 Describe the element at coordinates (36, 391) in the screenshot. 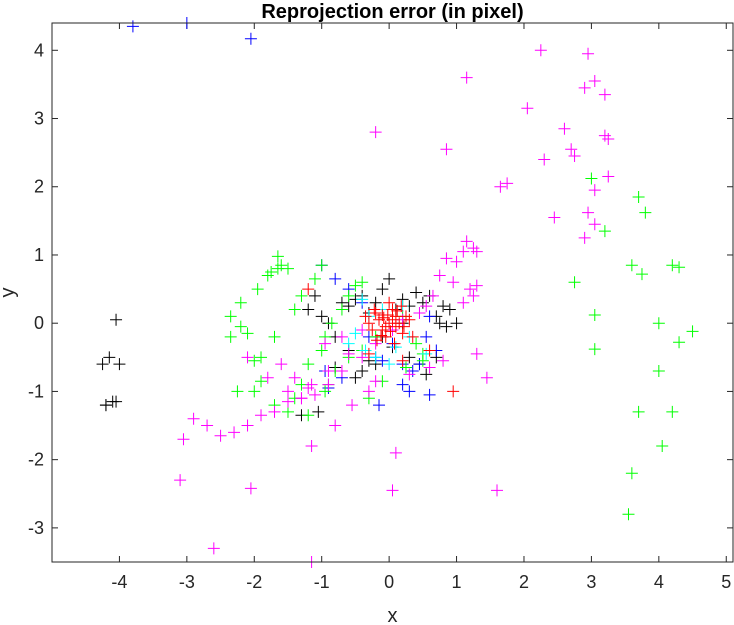

I see `y-tick-label: -1` at that location.